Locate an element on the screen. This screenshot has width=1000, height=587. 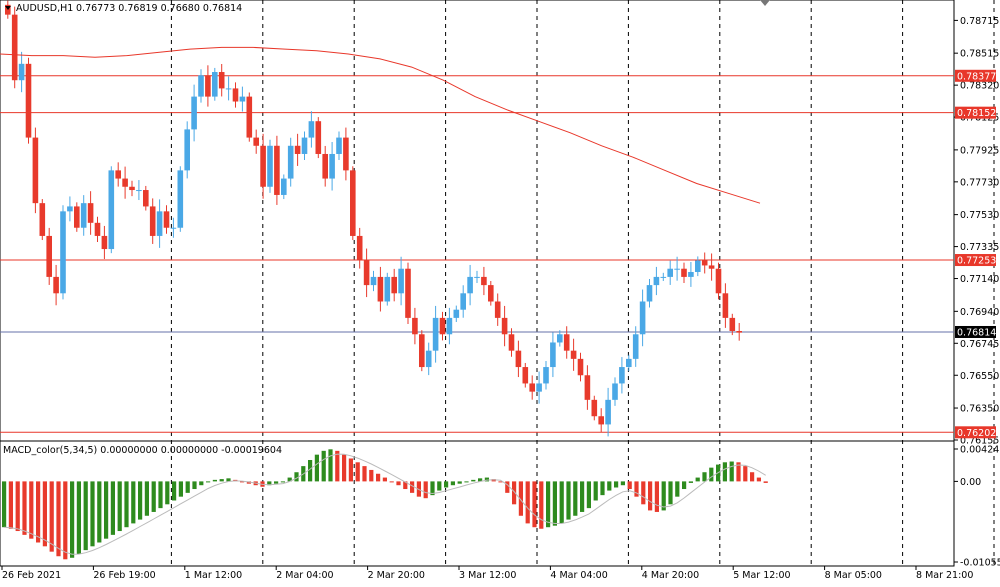
current-price-badge is located at coordinates (975, 331).